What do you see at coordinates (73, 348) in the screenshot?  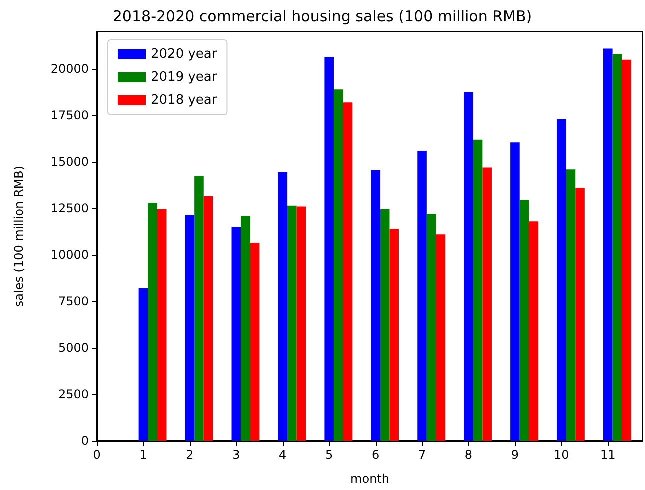 I see `y-tick-label: 5000` at bounding box center [73, 348].